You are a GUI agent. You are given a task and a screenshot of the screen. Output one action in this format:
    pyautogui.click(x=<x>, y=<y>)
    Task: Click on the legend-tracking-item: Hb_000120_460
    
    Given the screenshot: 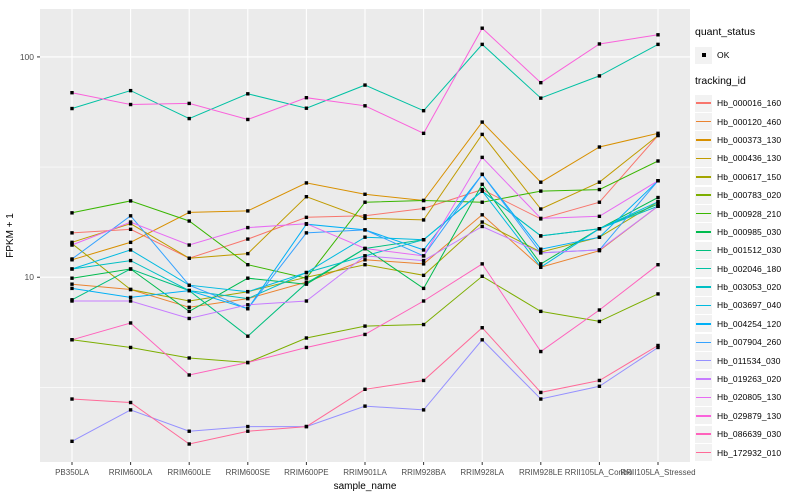 What is the action you would take?
    pyautogui.click(x=747, y=121)
    